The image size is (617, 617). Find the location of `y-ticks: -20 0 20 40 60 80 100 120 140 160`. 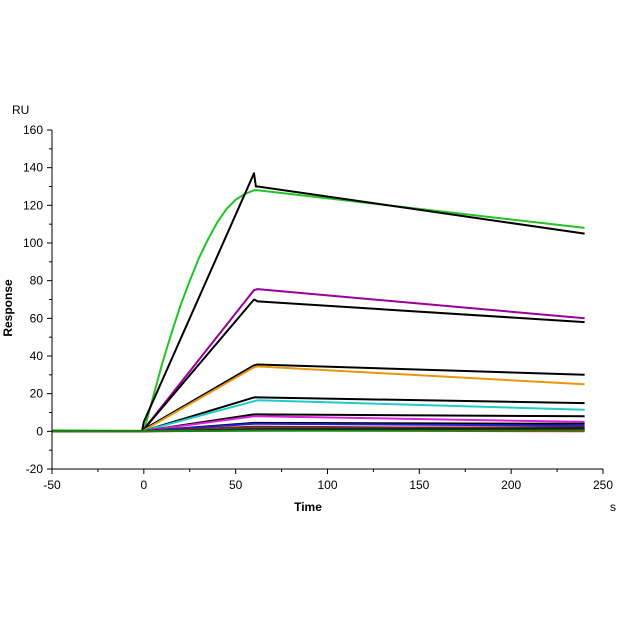

y-ticks: -20 0 20 40 60 80 100 120 140 160 is located at coordinates (37, 299).